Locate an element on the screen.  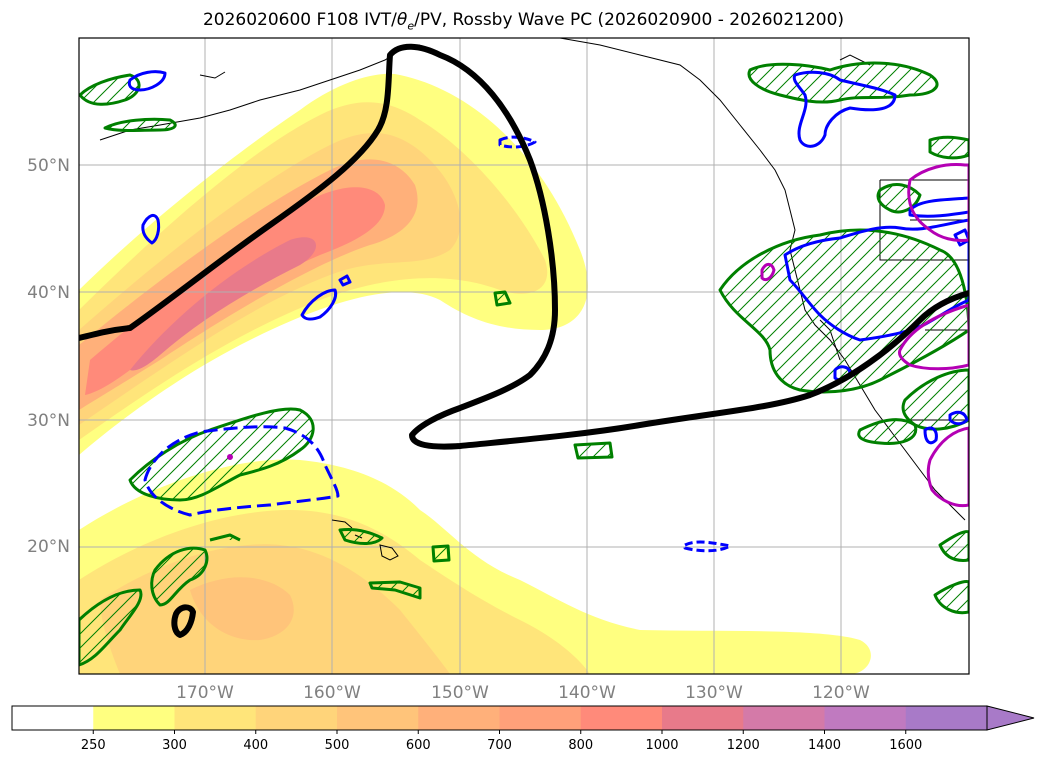
colorbar-label: 1200 is located at coordinates (743, 745).